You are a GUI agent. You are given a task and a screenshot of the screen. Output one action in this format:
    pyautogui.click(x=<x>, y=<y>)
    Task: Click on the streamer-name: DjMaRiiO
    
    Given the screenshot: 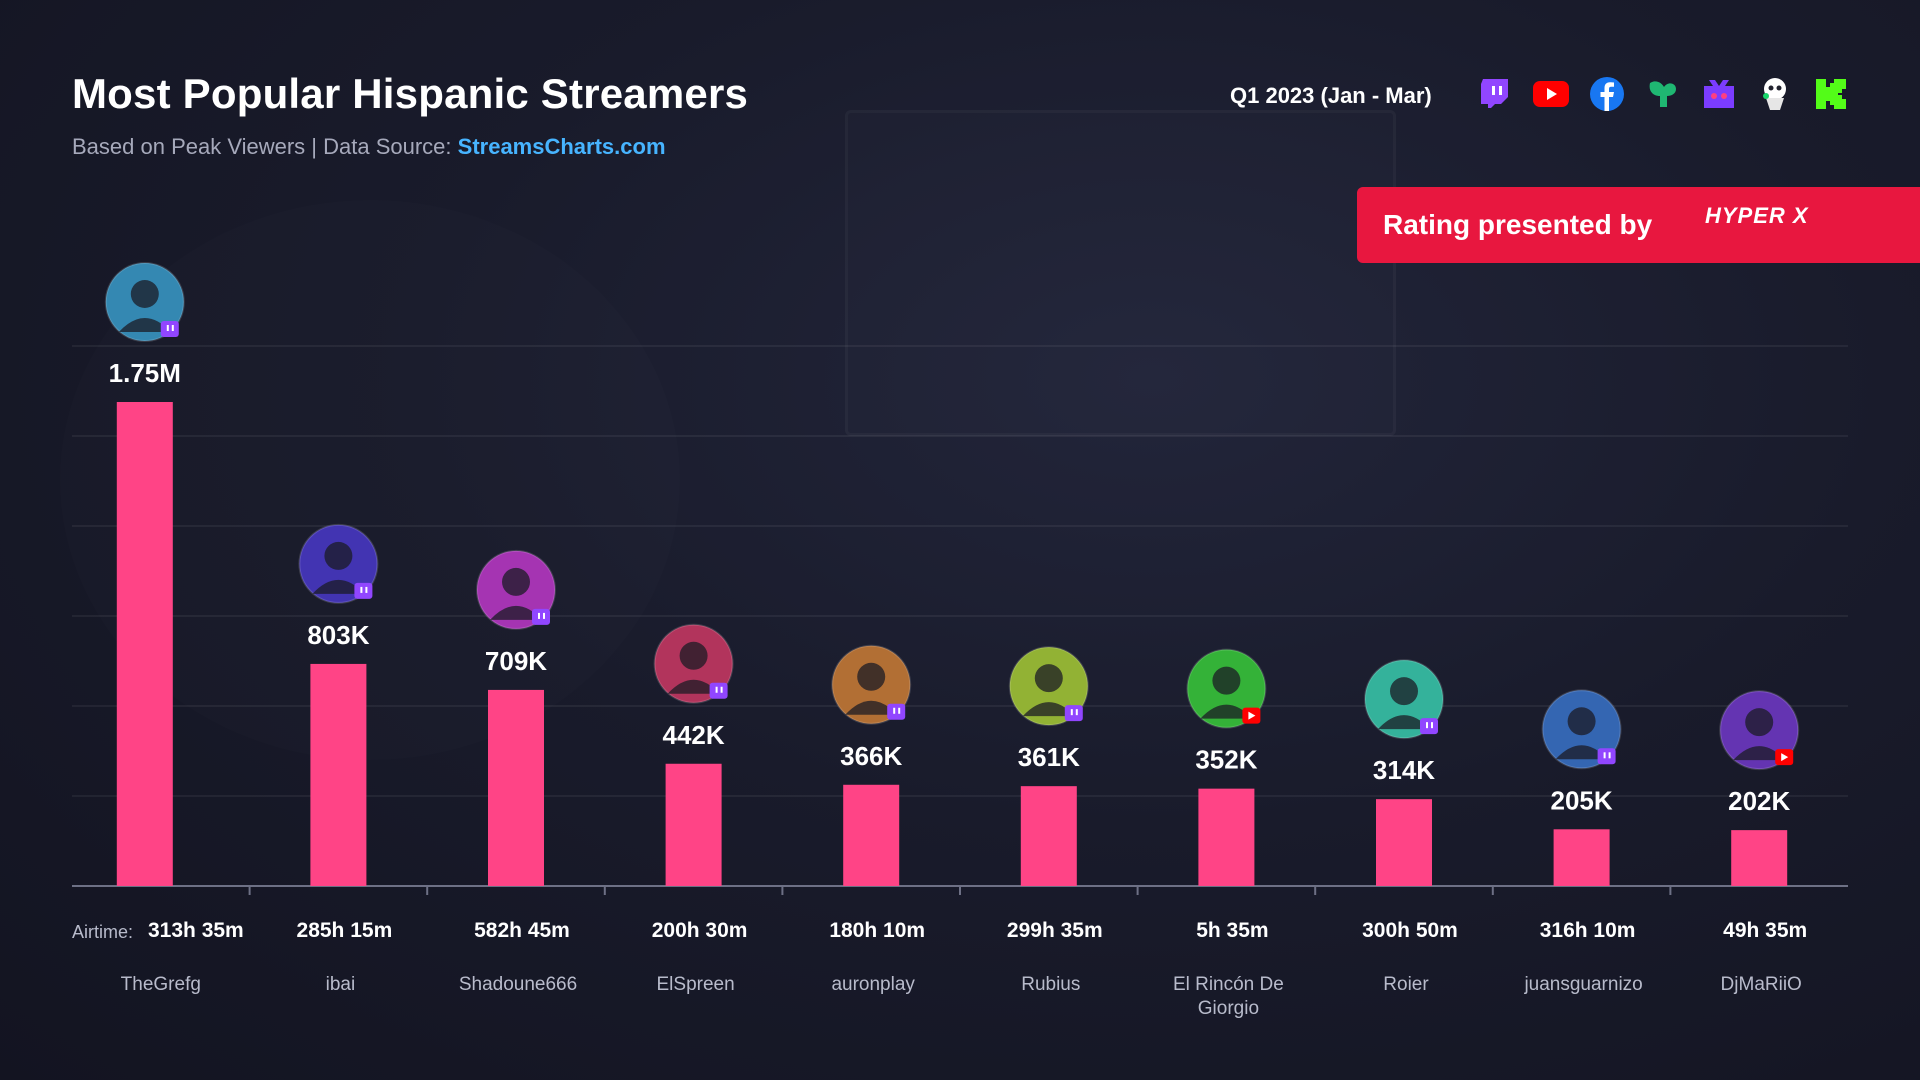 What is the action you would take?
    pyautogui.click(x=1761, y=984)
    